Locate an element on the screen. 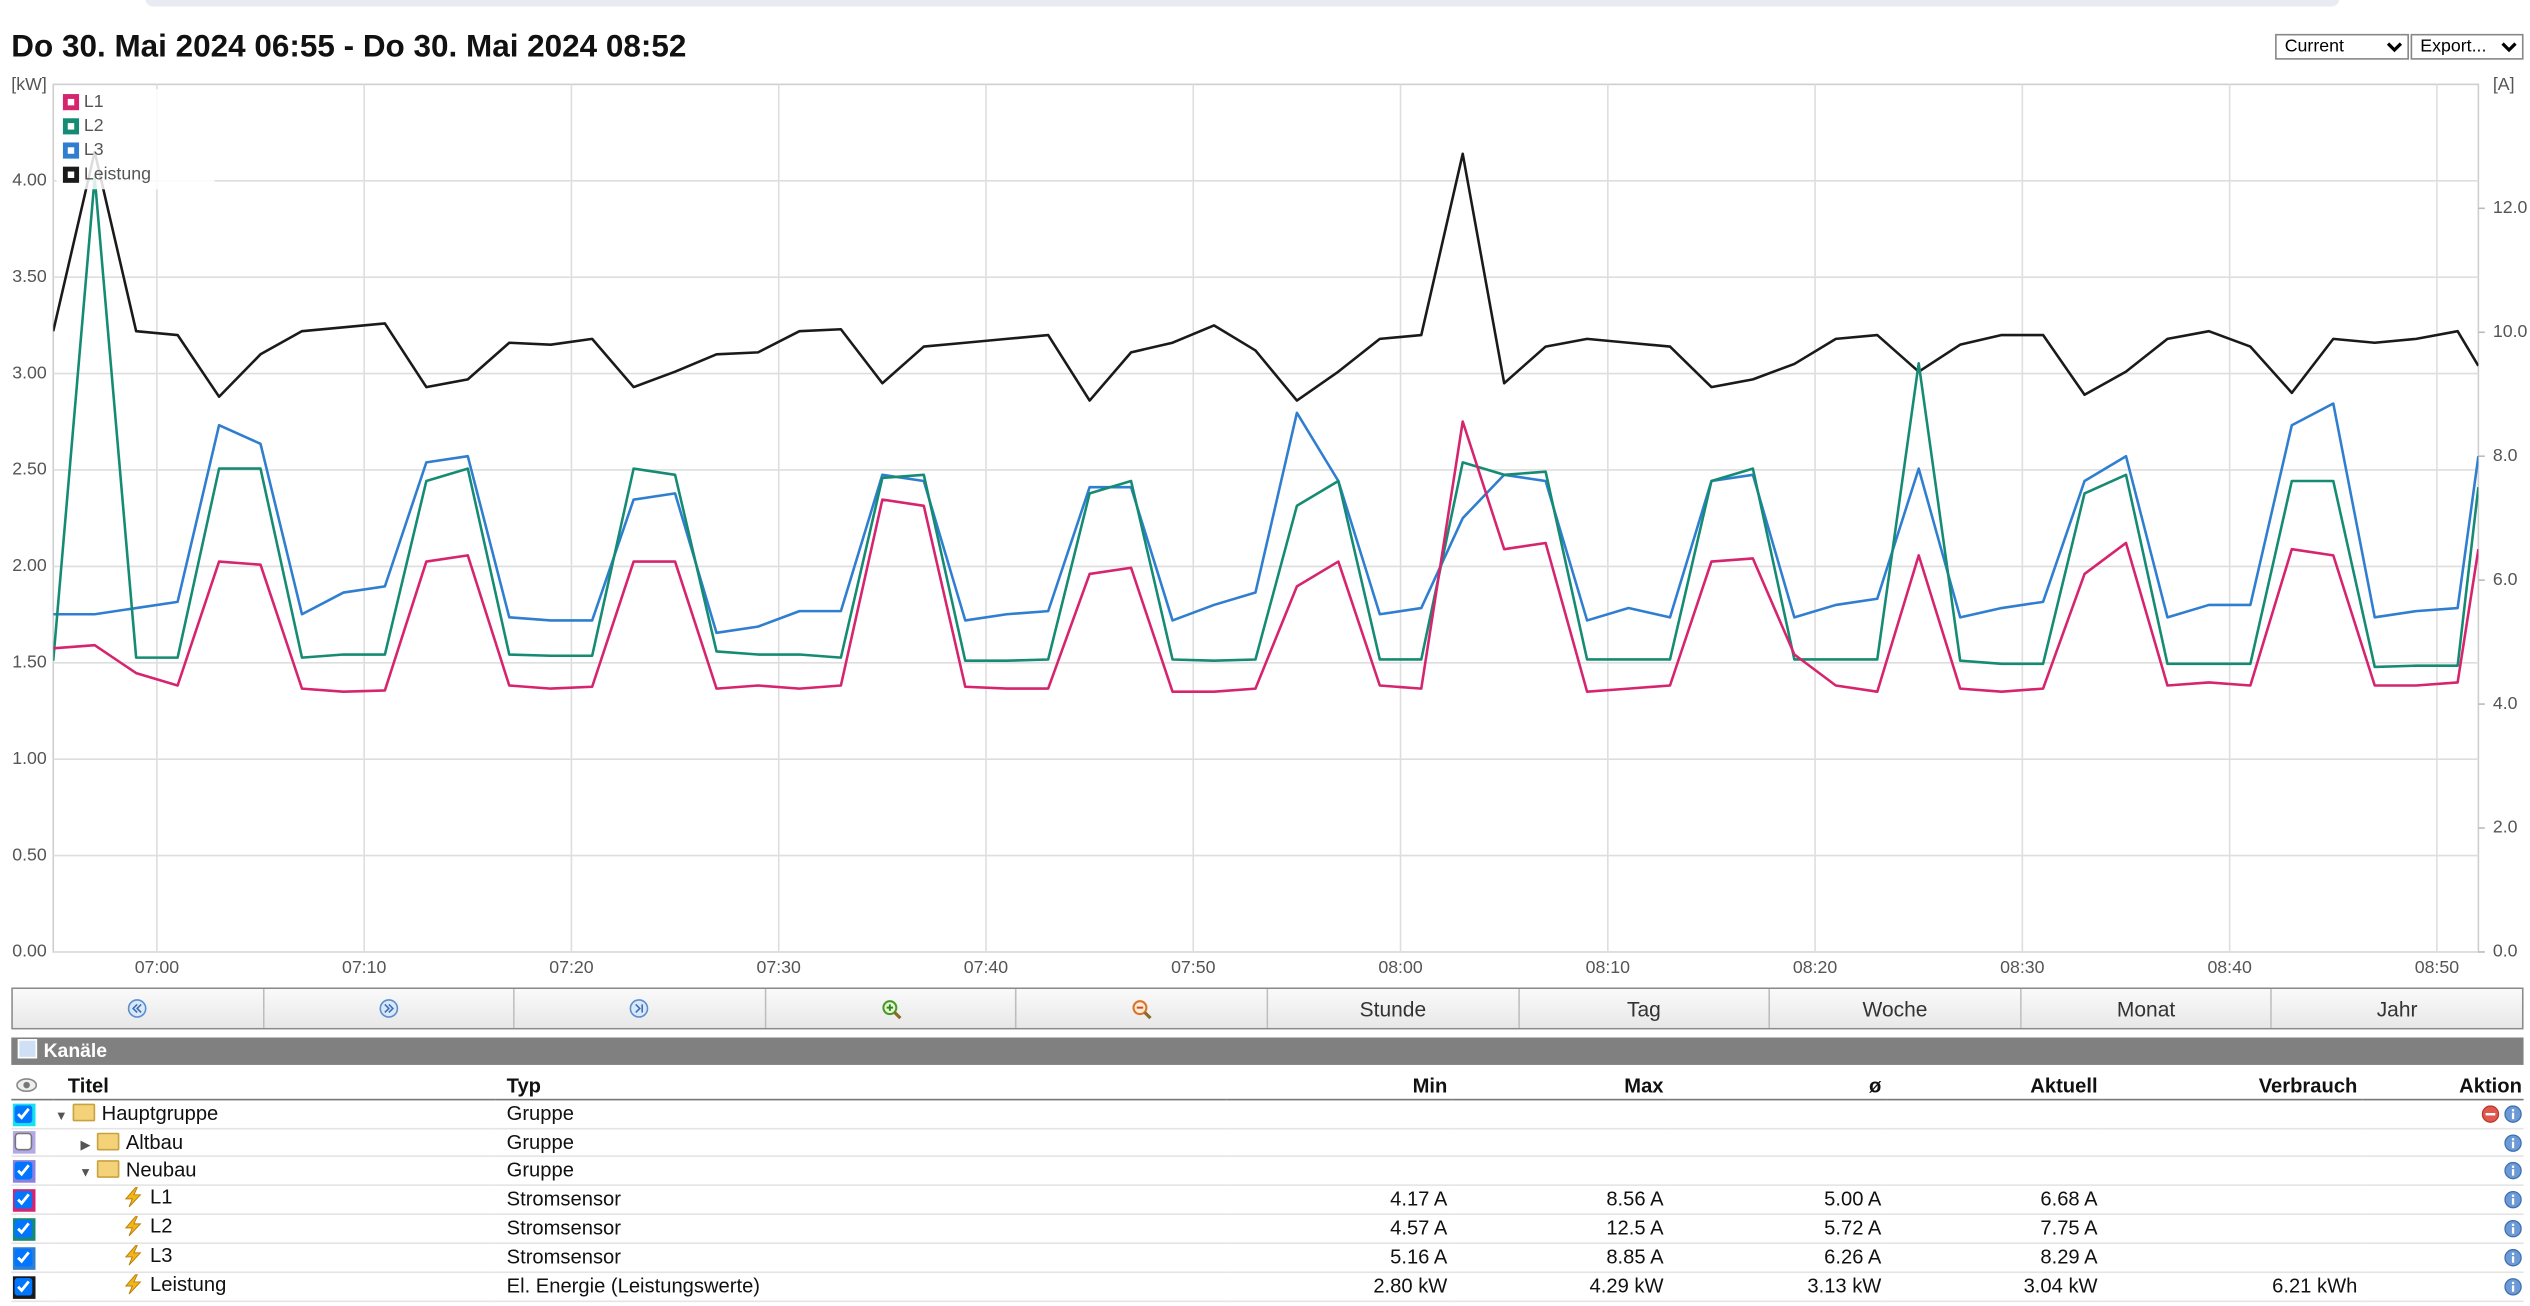 Image resolution: width=2530 pixels, height=1306 pixels. y-tick-label: 1.00 is located at coordinates (29, 758).